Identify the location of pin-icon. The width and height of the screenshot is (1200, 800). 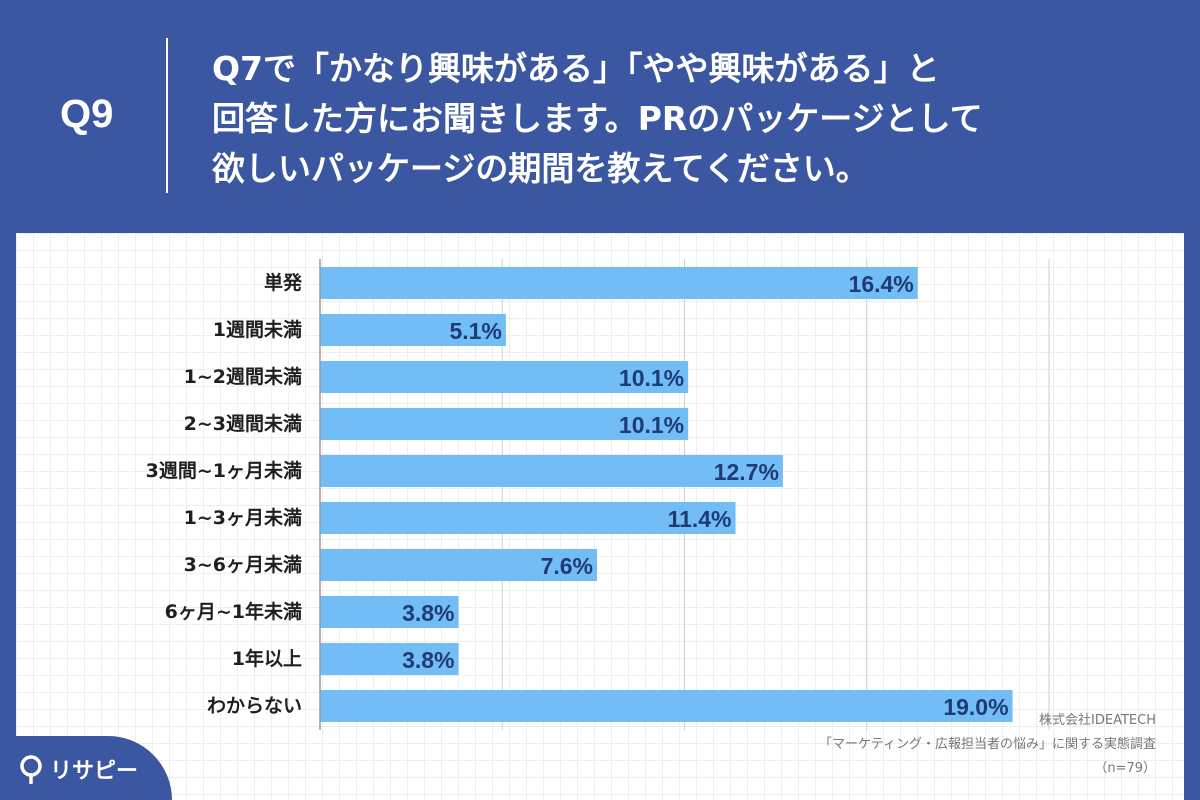
(31, 769).